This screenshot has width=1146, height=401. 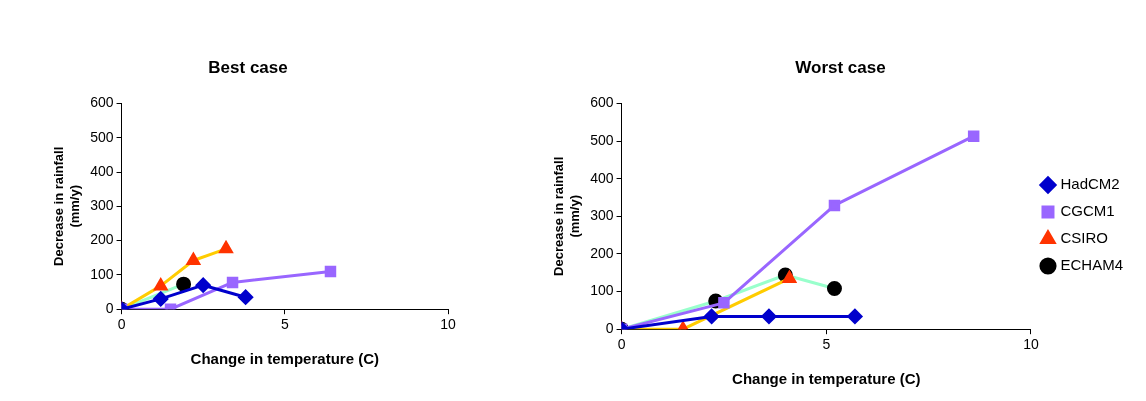 What do you see at coordinates (109, 308) in the screenshot?
I see `y-tick-label: 0` at bounding box center [109, 308].